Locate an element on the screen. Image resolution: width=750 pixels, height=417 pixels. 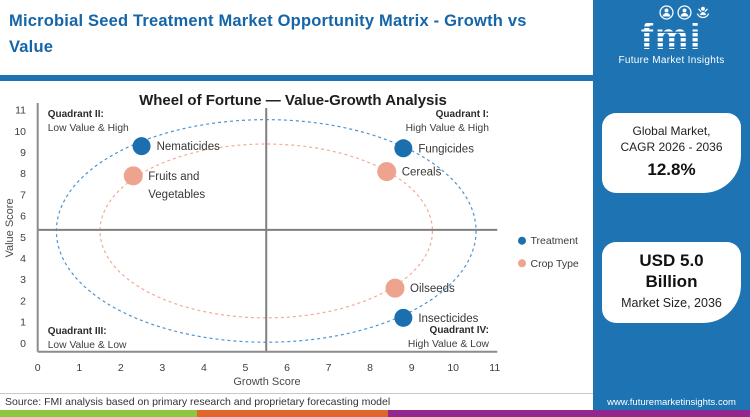
market-size-value-line2: Billion is located at coordinates (671, 281).